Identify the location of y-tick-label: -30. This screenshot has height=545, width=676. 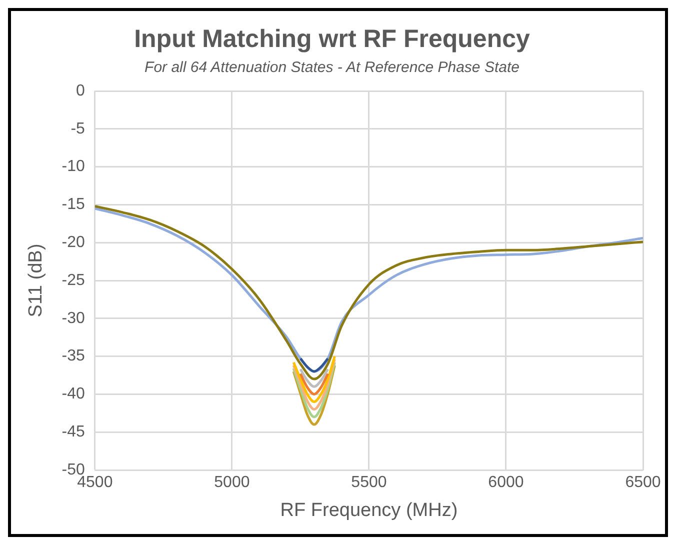
(74, 318).